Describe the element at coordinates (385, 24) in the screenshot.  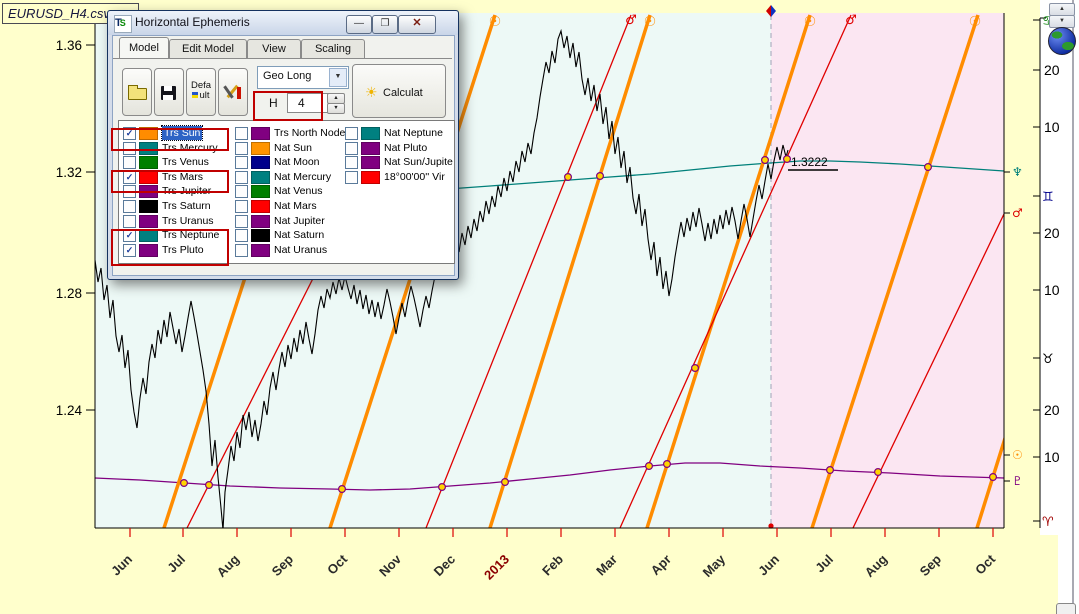
I see `maximize-button: ❐` at that location.